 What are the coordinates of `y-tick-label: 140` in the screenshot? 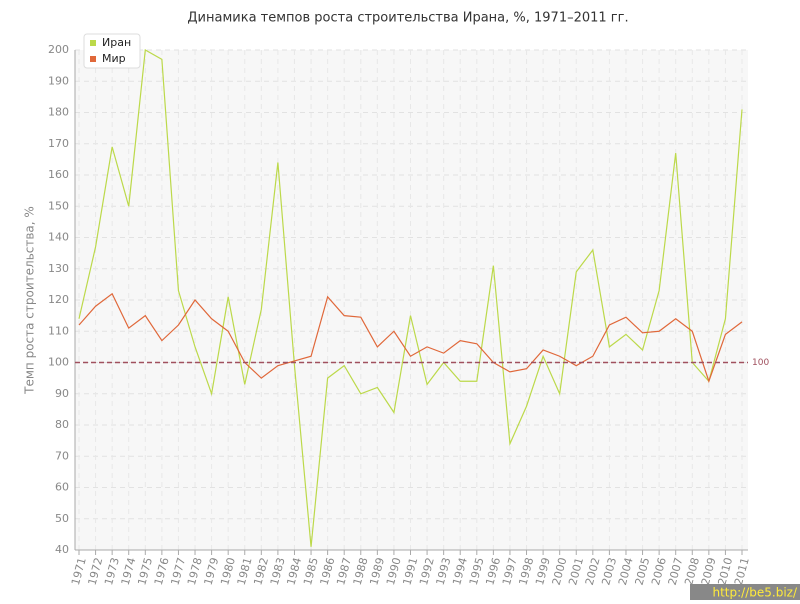 It's located at (58, 237).